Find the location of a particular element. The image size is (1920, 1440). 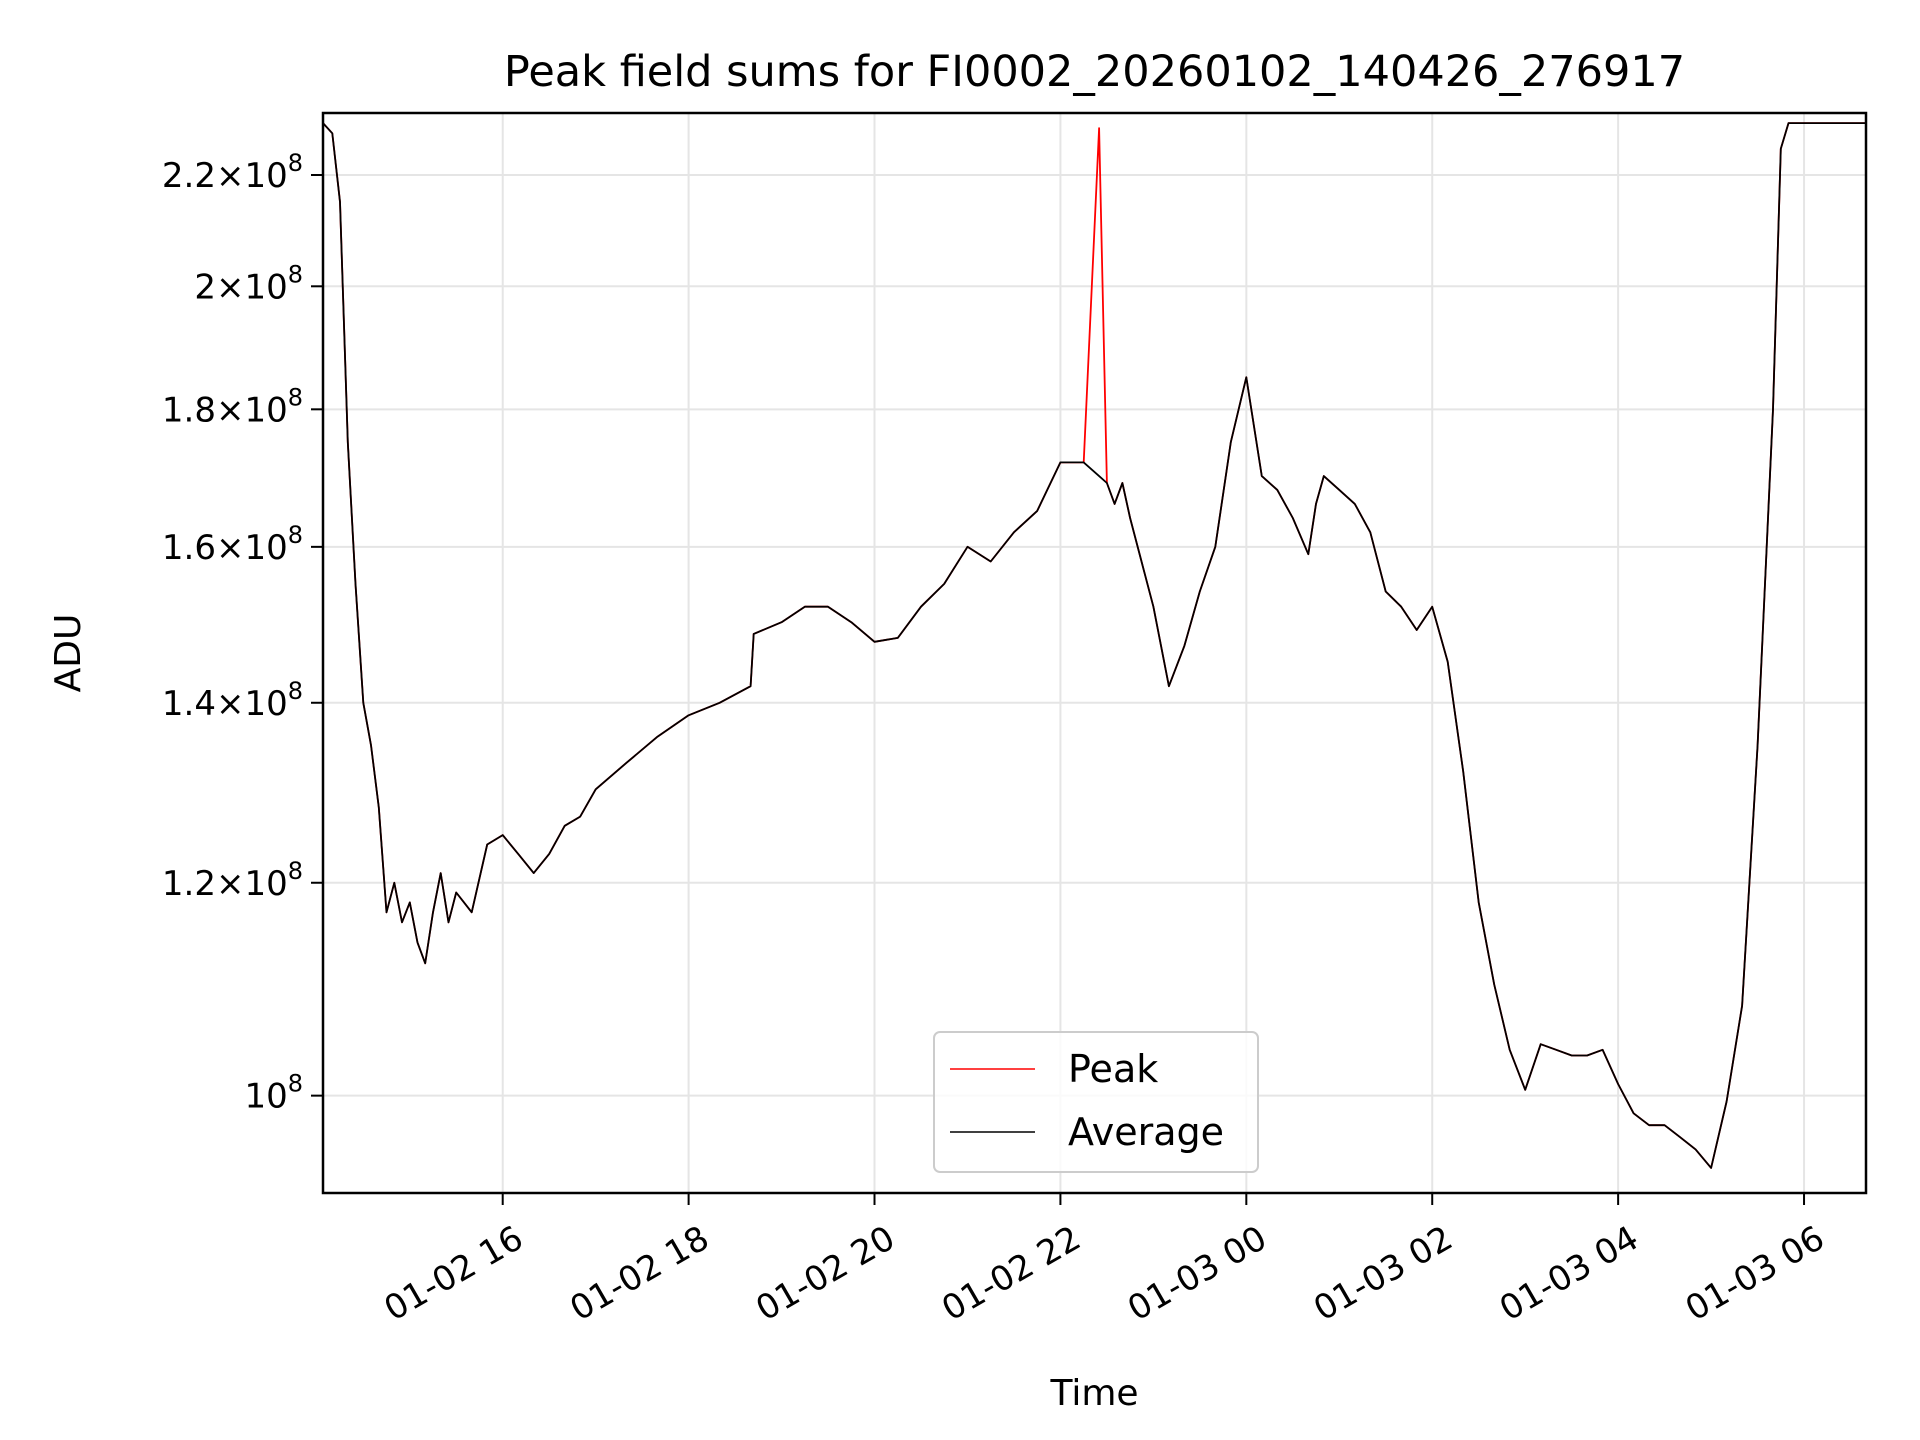

legend-label-peak: Peak is located at coordinates (1113, 1069).